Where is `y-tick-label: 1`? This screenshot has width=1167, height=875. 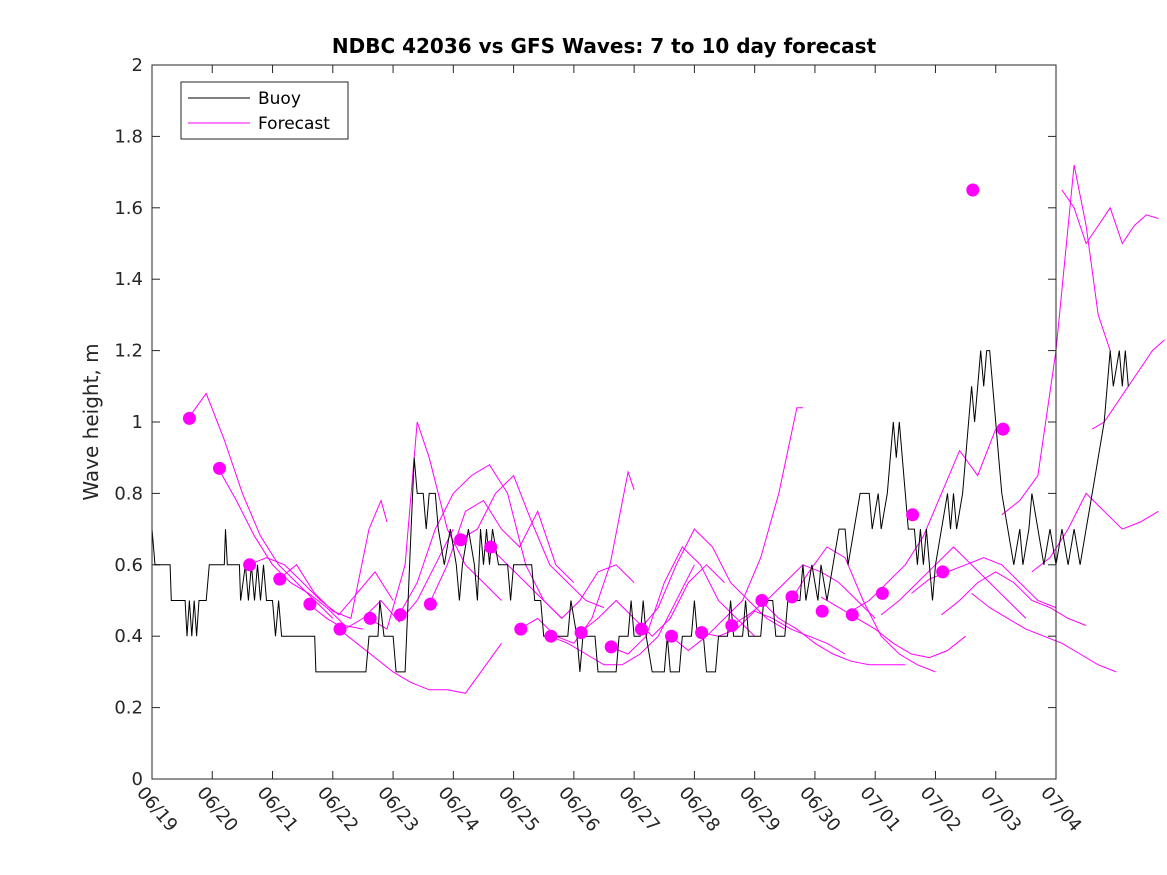 y-tick-label: 1 is located at coordinates (137, 422).